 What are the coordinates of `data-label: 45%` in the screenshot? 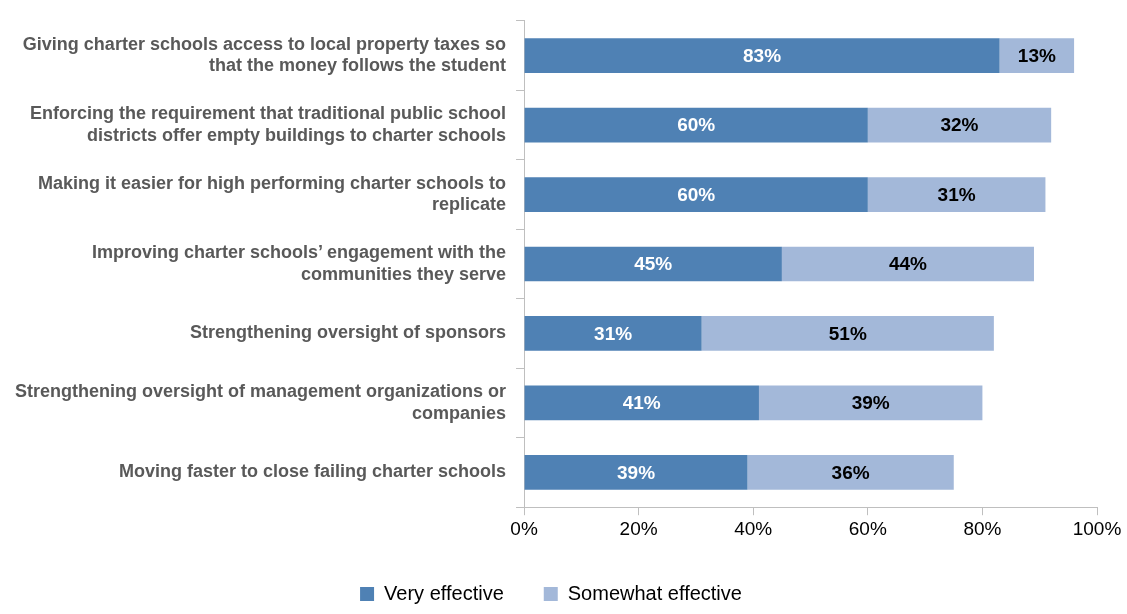 It's located at (653, 264).